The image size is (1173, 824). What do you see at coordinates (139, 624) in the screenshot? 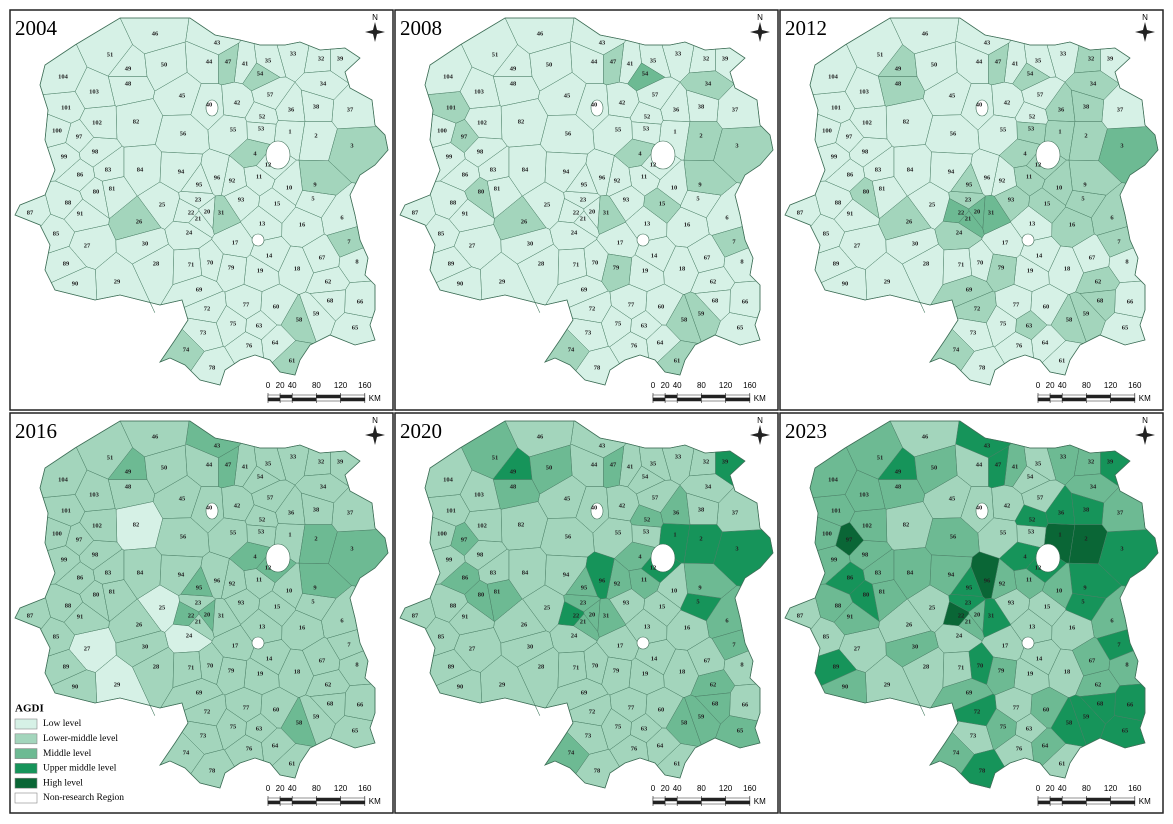
I see `region-label: 26` at bounding box center [139, 624].